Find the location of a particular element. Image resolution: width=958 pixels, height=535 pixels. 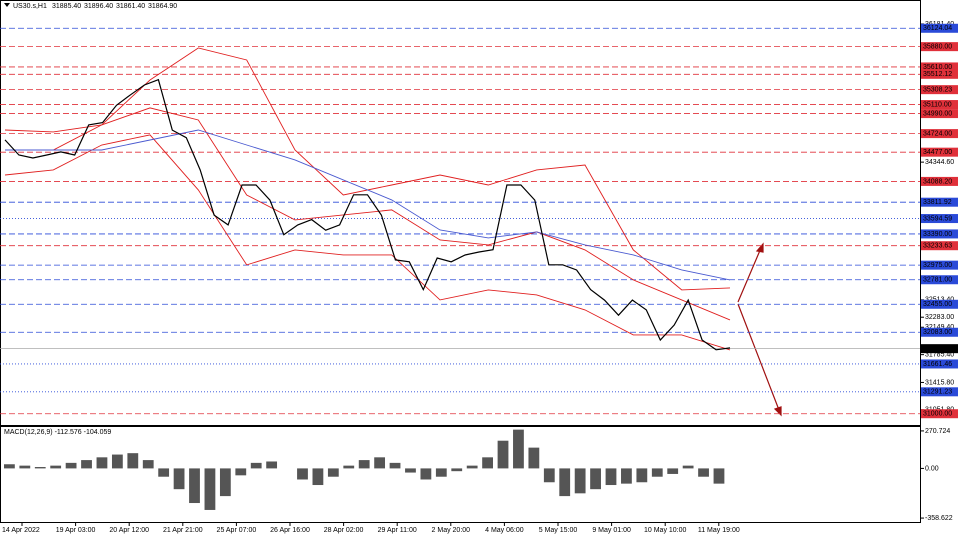

level-label: 33594.59 is located at coordinates (937, 218).